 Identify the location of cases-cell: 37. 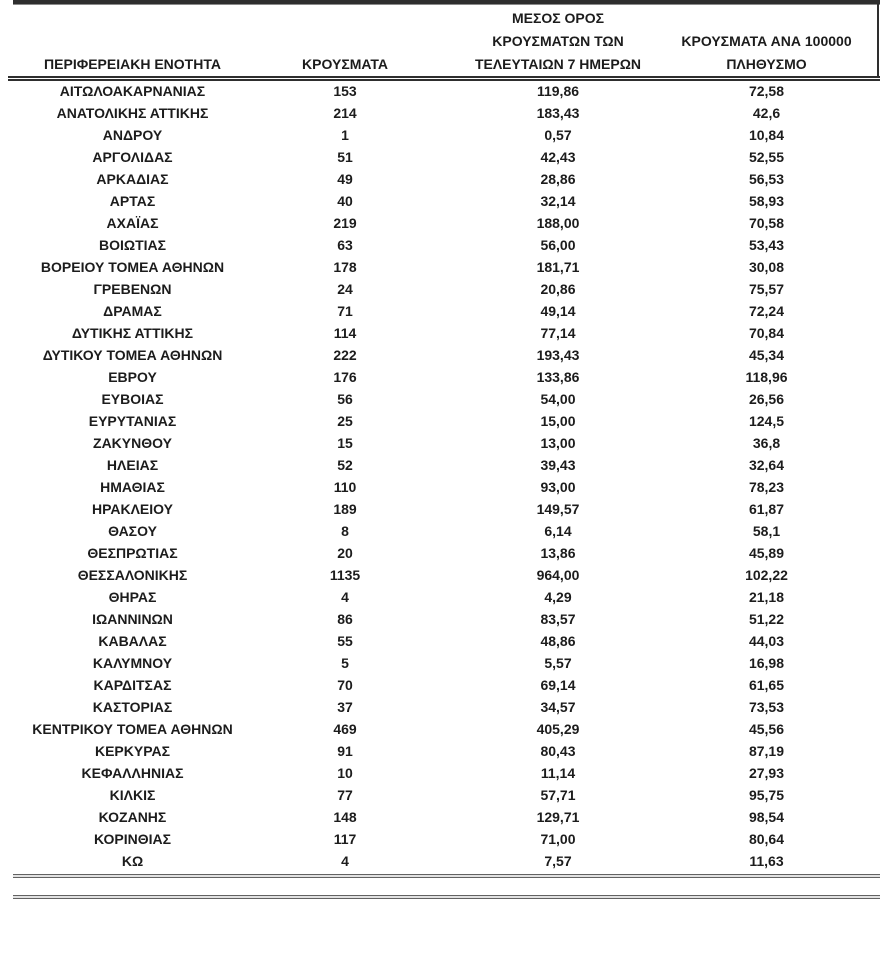
(345, 707).